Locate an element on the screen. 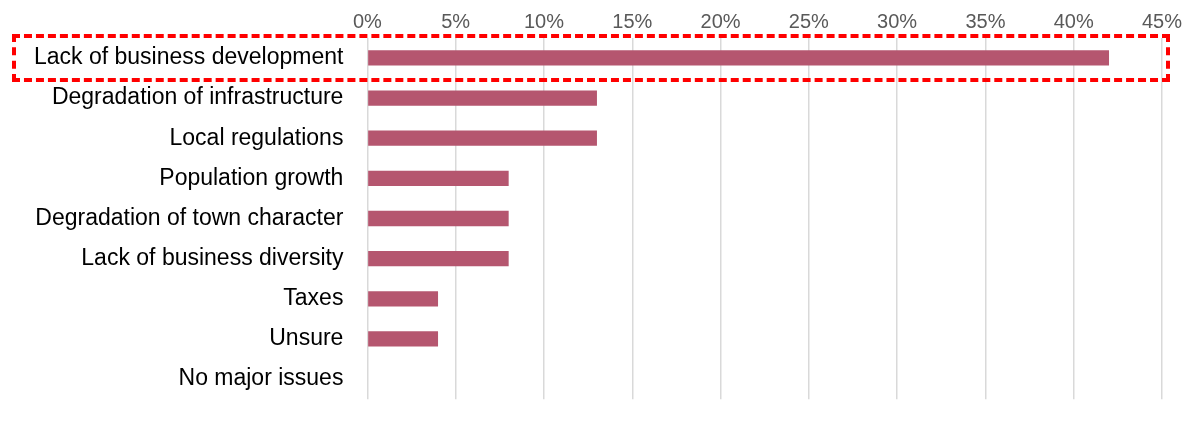 The height and width of the screenshot is (437, 1188). x-tick-label: 35% is located at coordinates (985, 21).